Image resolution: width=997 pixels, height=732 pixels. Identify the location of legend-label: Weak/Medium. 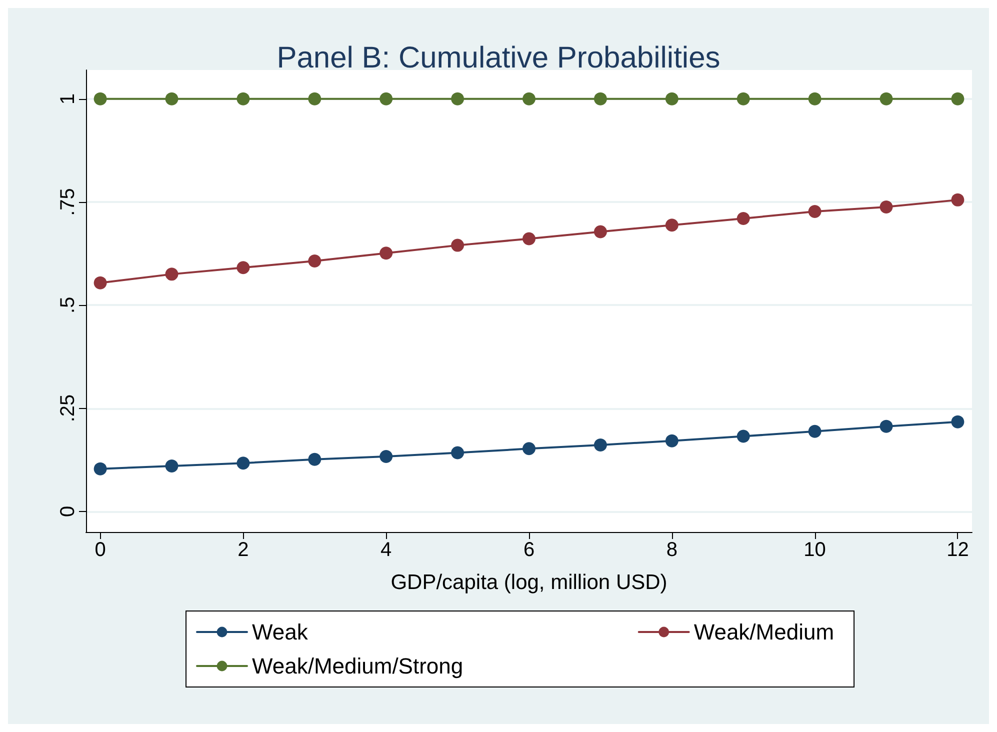
(764, 632).